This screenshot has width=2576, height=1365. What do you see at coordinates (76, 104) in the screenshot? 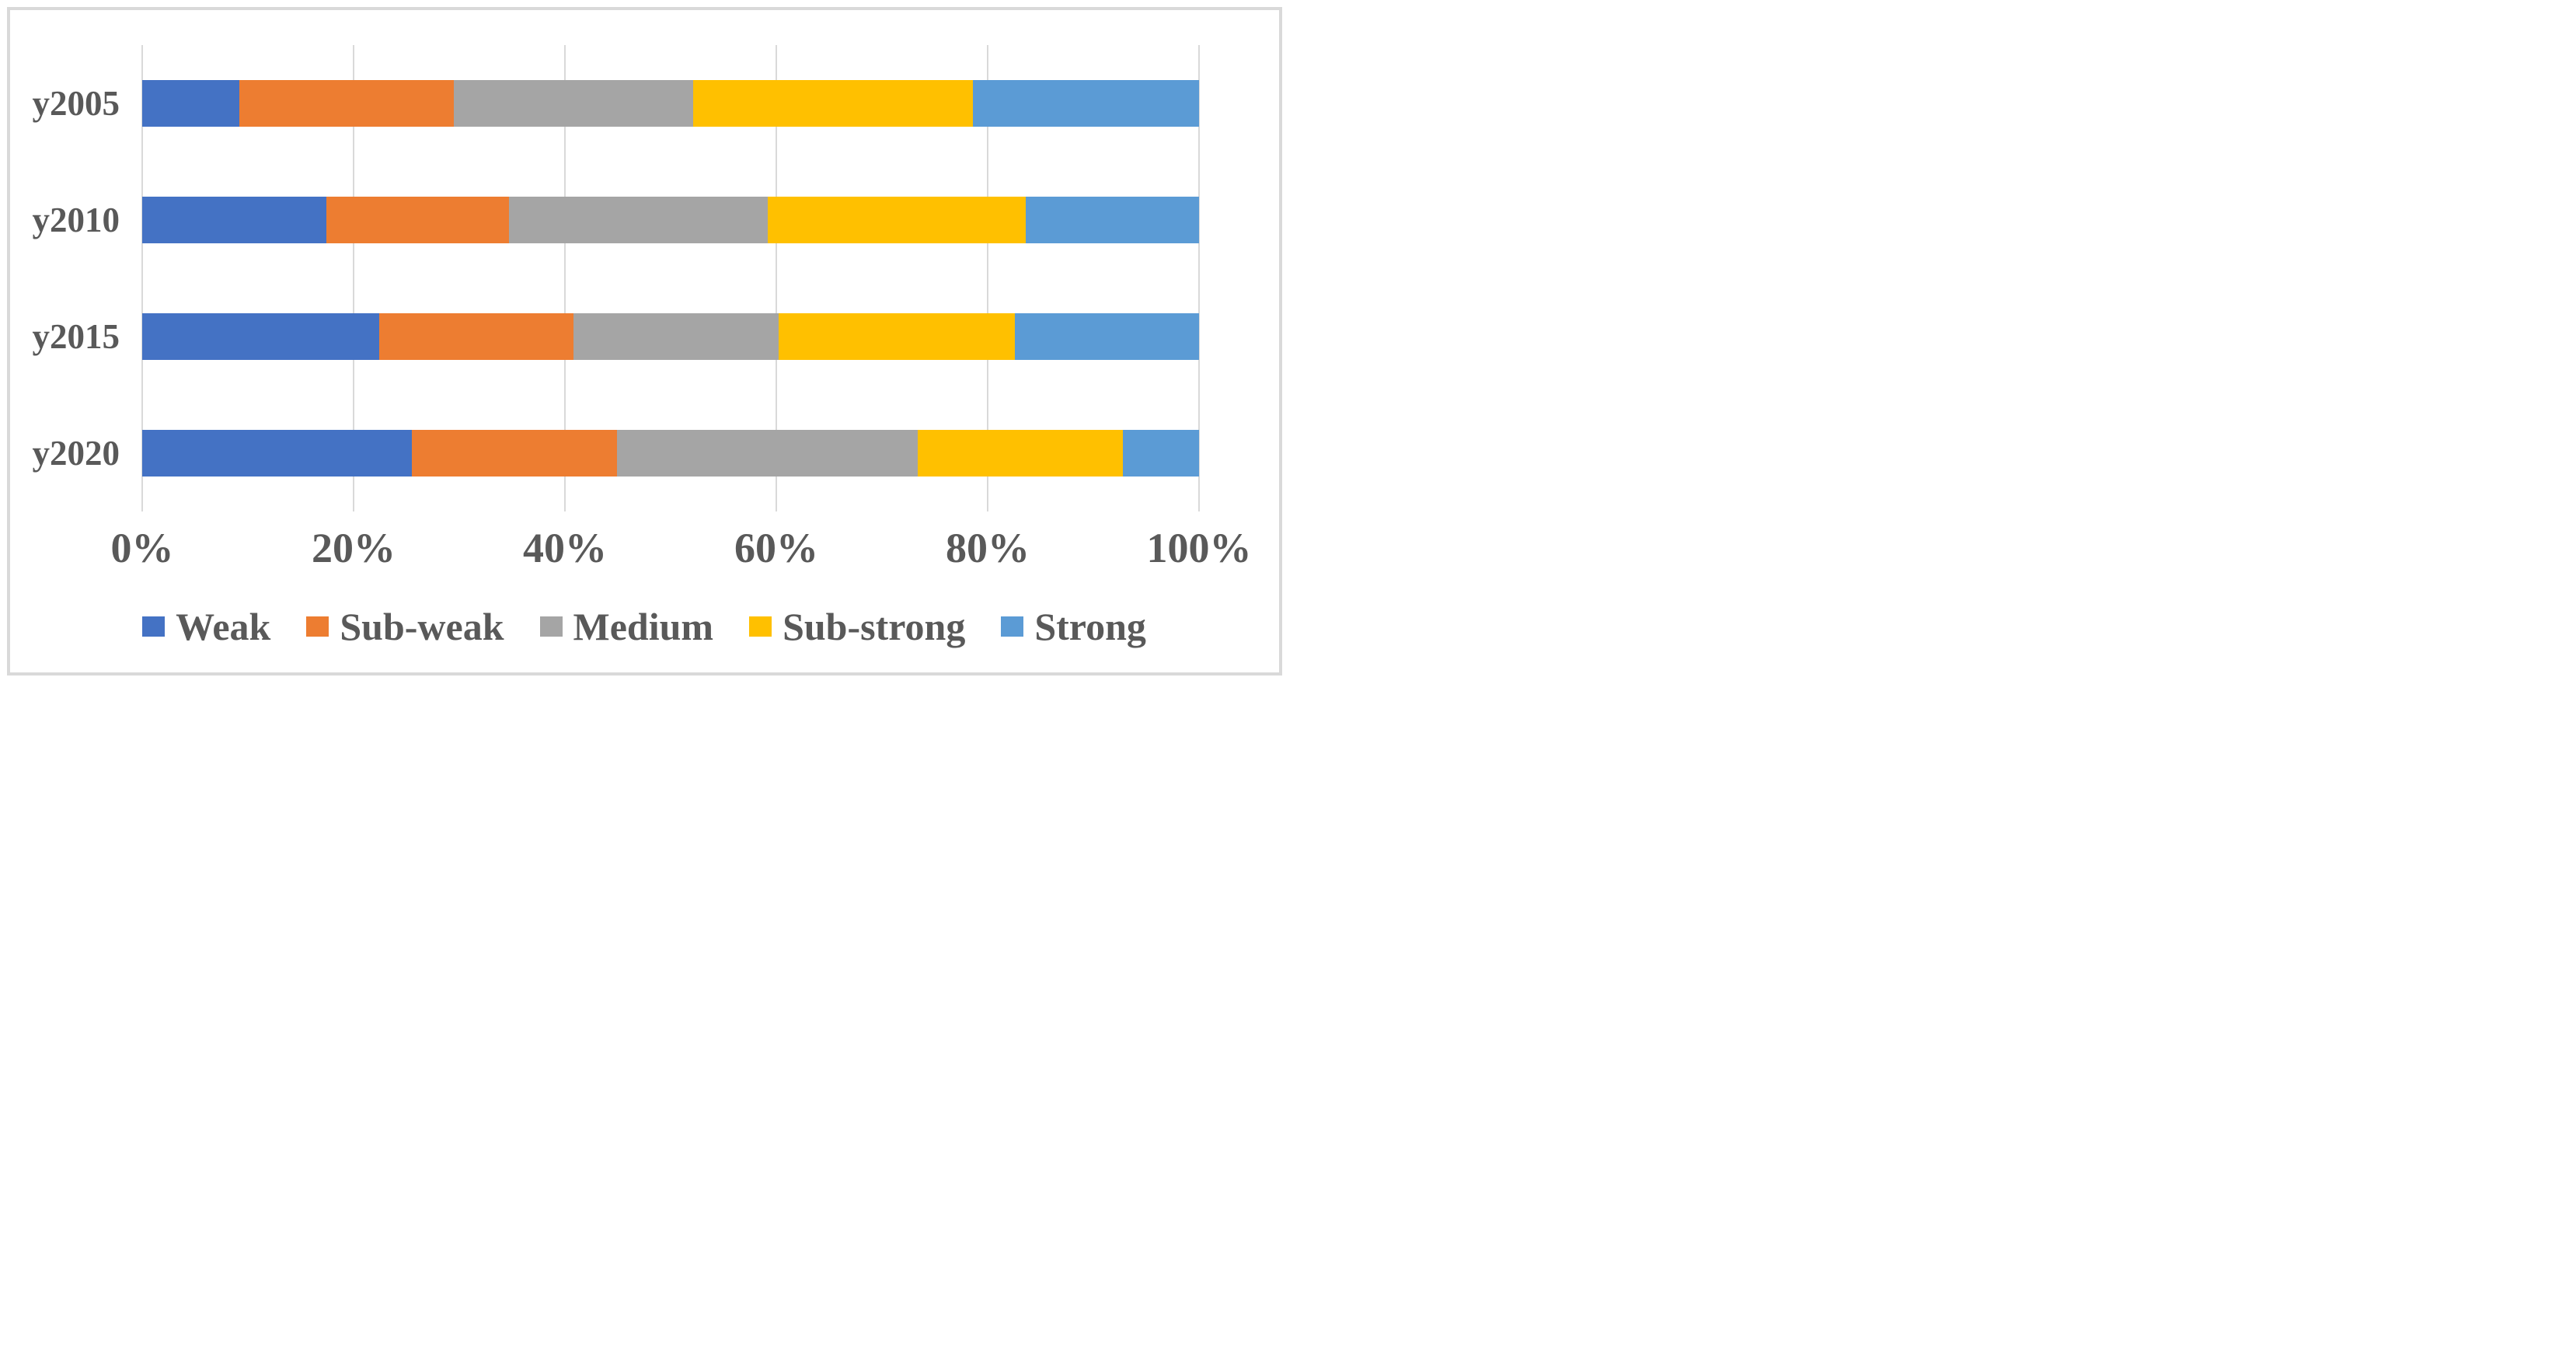
I see `category-label-y2005: y2005` at bounding box center [76, 104].